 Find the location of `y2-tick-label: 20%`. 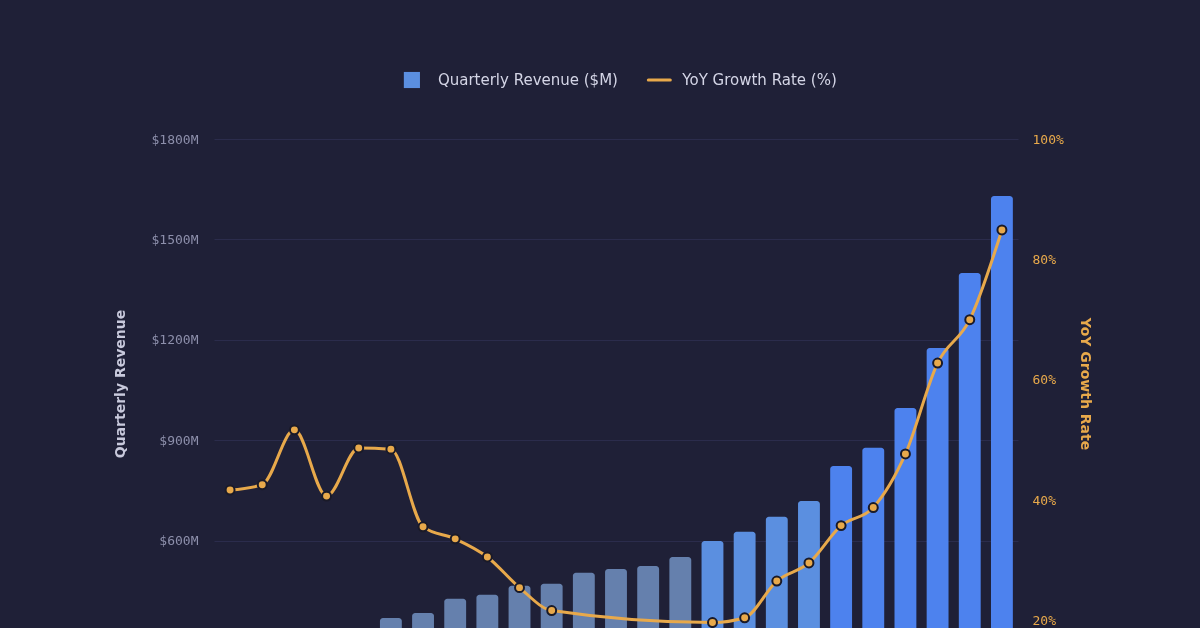

y2-tick-label: 20% is located at coordinates (1044, 620).